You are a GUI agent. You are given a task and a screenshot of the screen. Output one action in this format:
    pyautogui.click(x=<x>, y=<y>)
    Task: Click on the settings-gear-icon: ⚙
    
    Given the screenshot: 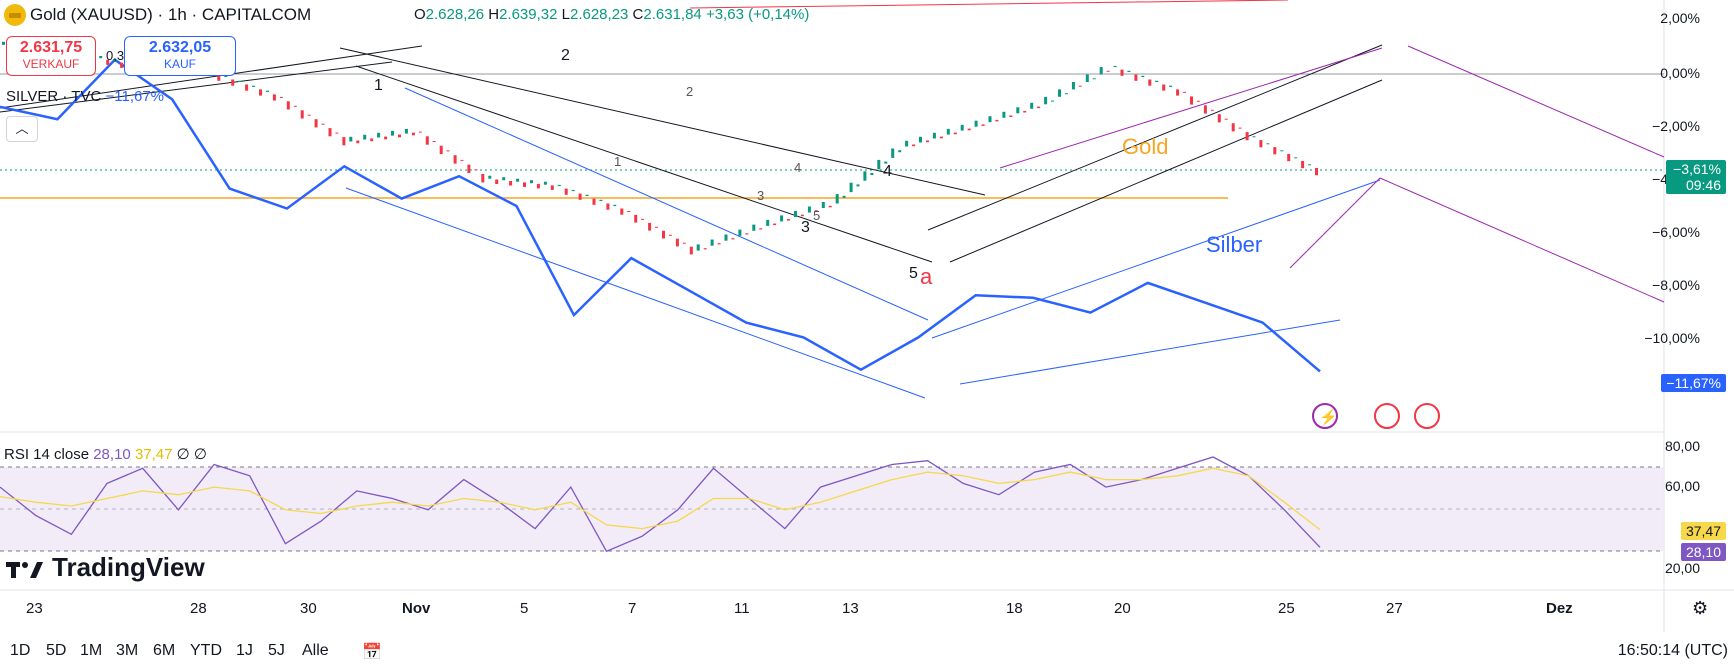 What is the action you would take?
    pyautogui.click(x=1700, y=608)
    